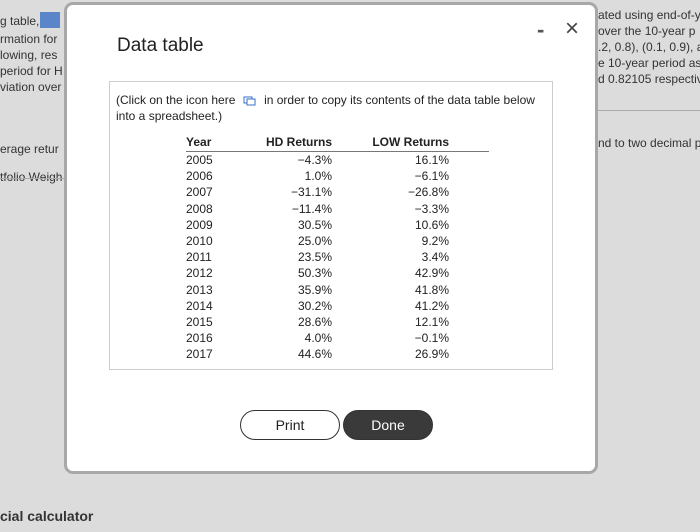 This screenshot has height=532, width=700. Describe the element at coordinates (432, 289) in the screenshot. I see `table-cell: 41.8%` at that location.